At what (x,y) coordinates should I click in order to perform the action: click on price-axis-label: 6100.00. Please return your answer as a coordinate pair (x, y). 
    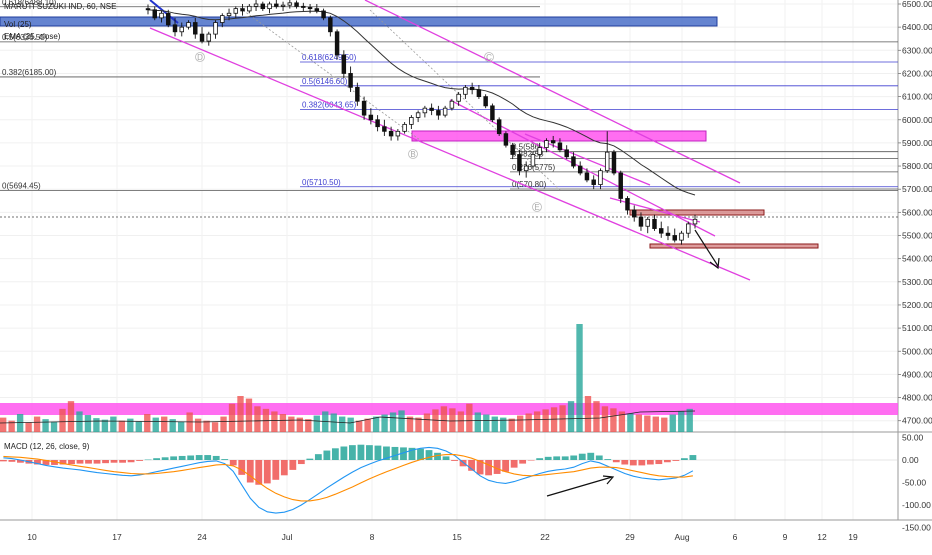
    Looking at the image, I should click on (917, 97).